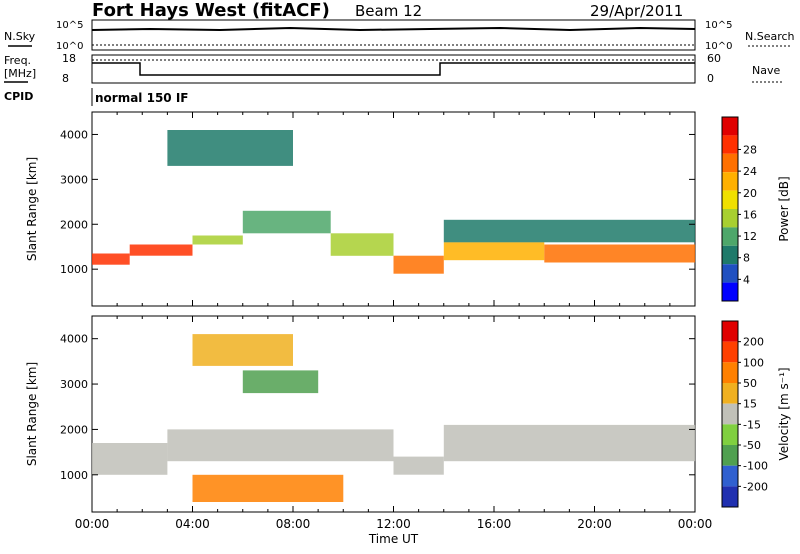 The height and width of the screenshot is (554, 800). Describe the element at coordinates (636, 11) in the screenshot. I see `date-title: 29/Apr/2011` at that location.